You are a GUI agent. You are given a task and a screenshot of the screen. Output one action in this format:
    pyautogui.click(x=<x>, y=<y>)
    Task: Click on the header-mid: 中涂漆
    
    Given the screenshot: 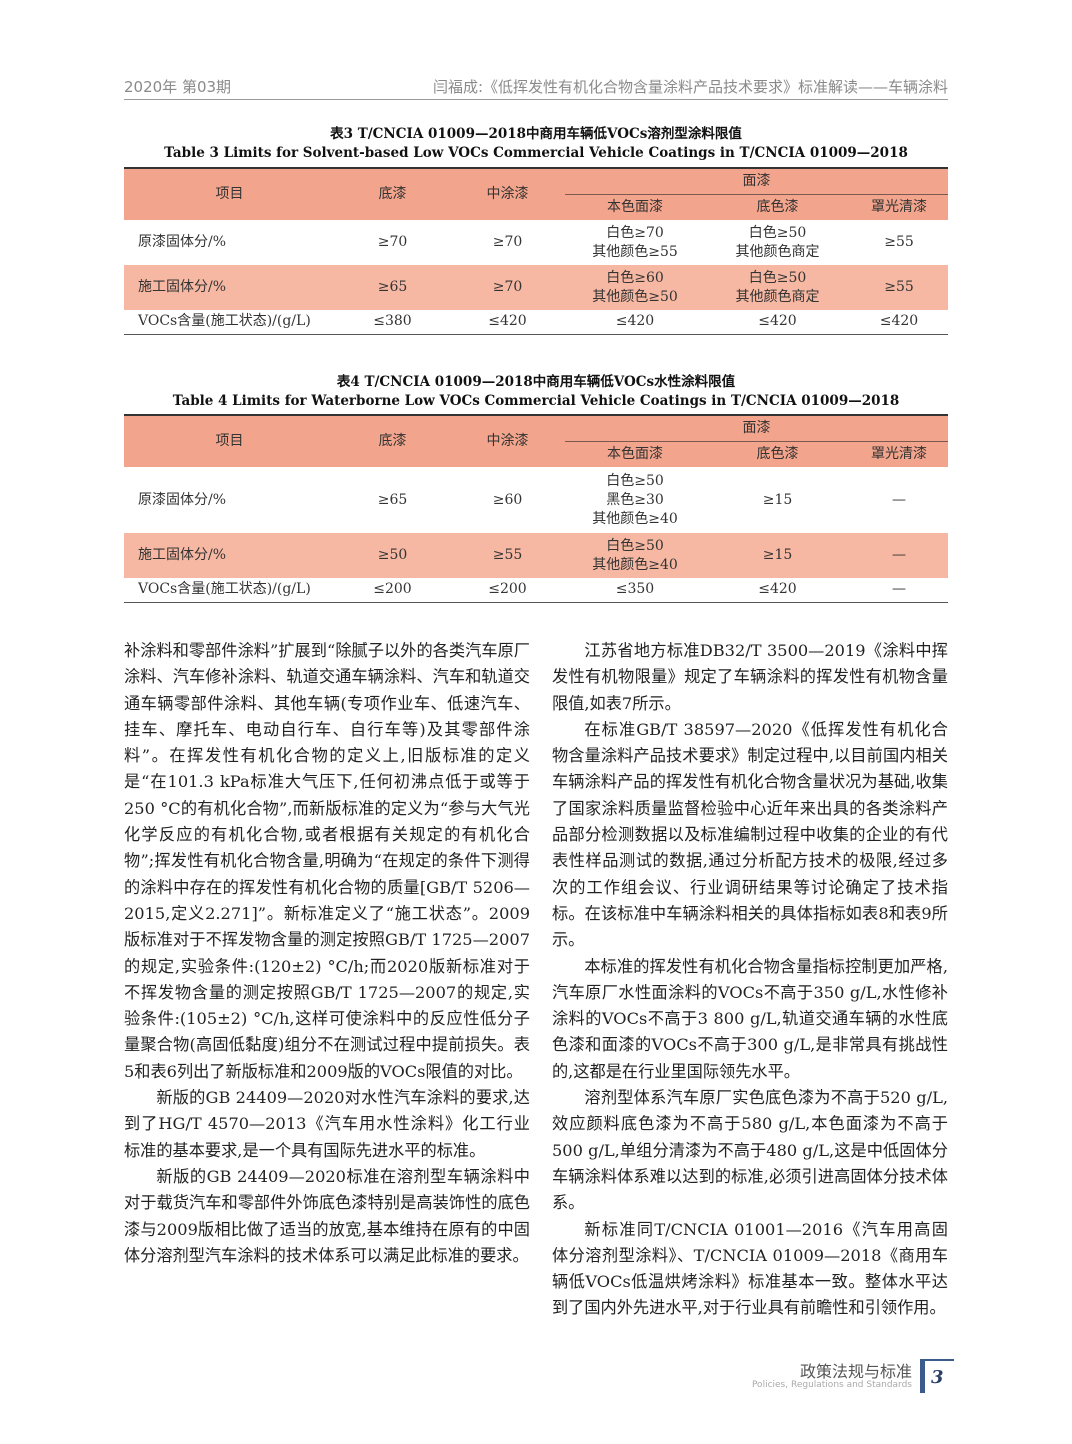 What is the action you would take?
    pyautogui.click(x=507, y=194)
    